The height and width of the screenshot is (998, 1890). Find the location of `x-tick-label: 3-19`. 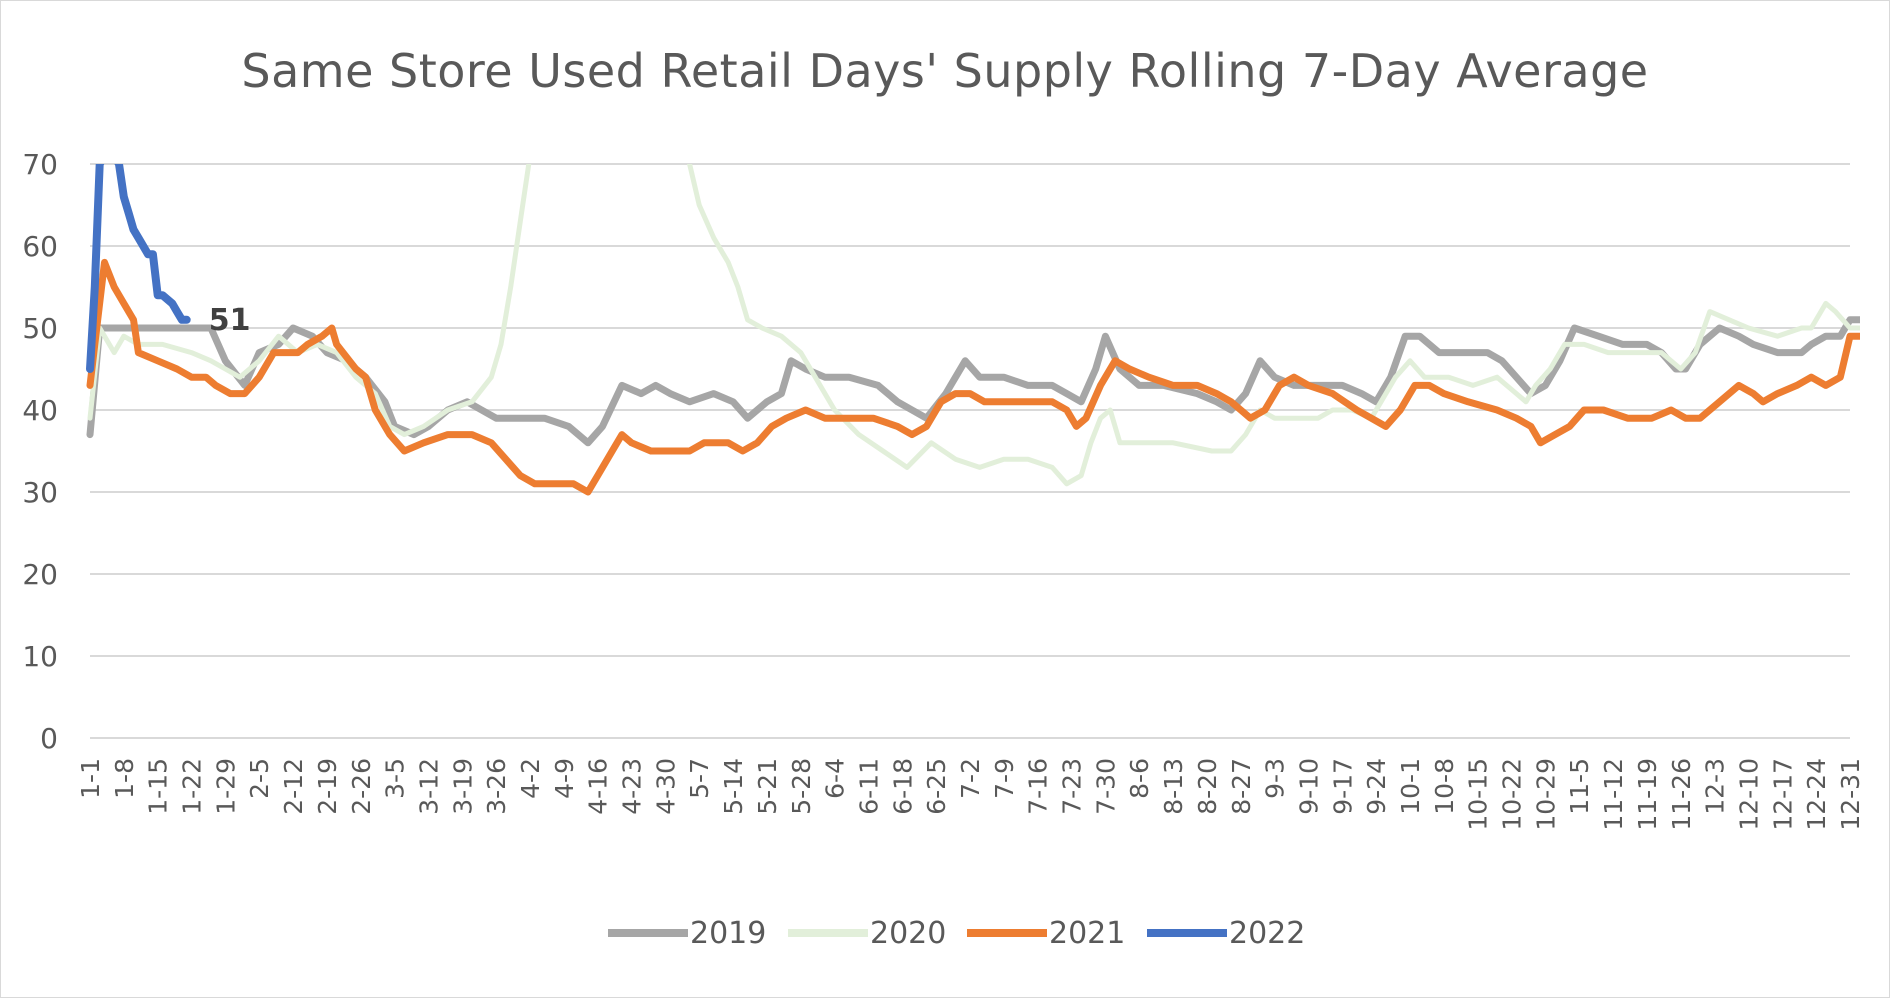

x-tick-label: 3-19 is located at coordinates (462, 786).